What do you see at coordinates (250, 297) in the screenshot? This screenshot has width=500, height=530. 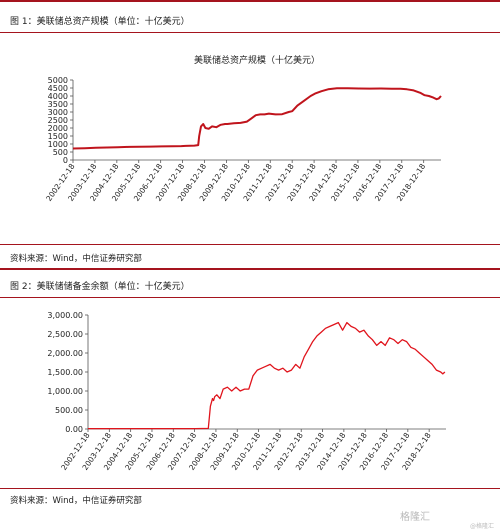 I see `figure-2-caption-rule` at bounding box center [250, 297].